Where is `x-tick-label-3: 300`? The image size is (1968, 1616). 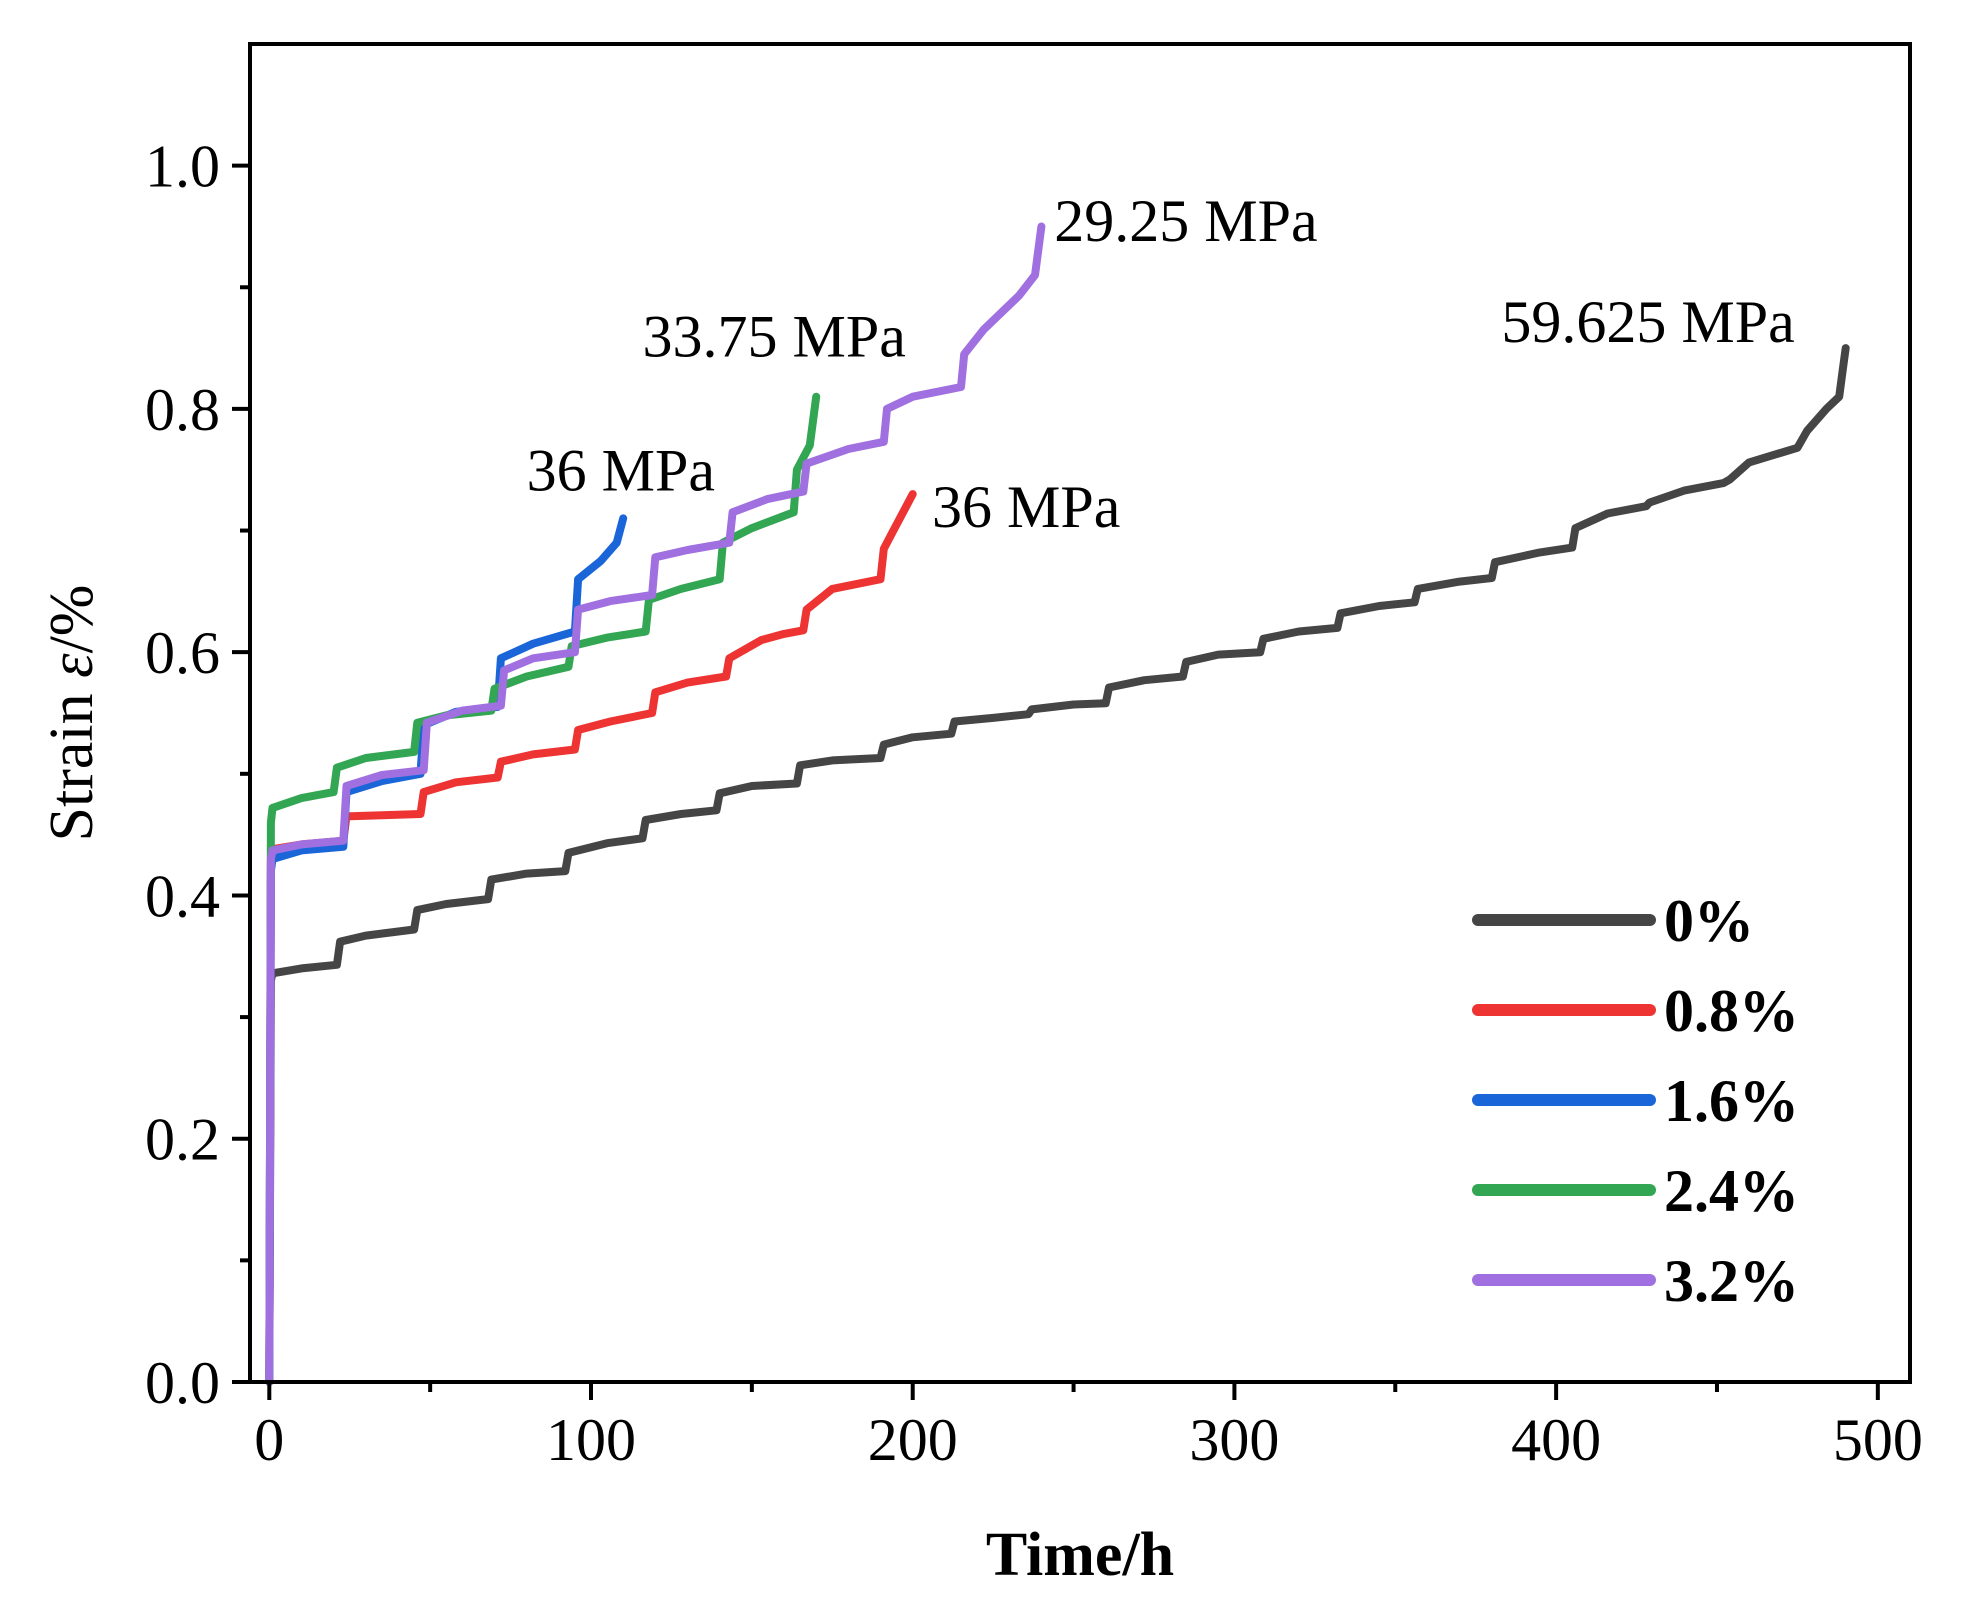
x-tick-label-3: 300 is located at coordinates (1234, 1440).